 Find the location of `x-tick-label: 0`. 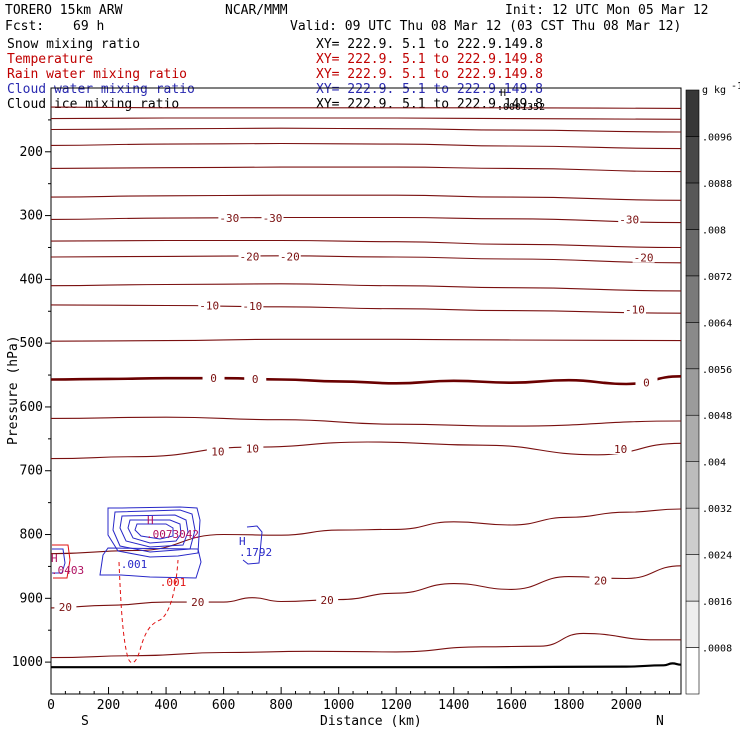

x-tick-label: 0 is located at coordinates (51, 705).